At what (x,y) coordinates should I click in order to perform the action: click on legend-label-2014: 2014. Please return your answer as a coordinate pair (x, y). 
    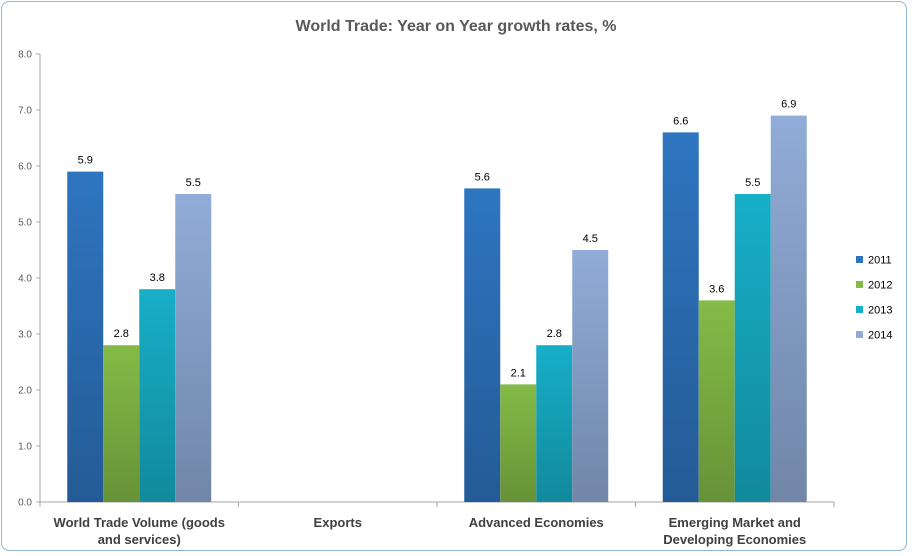
    Looking at the image, I should click on (880, 336).